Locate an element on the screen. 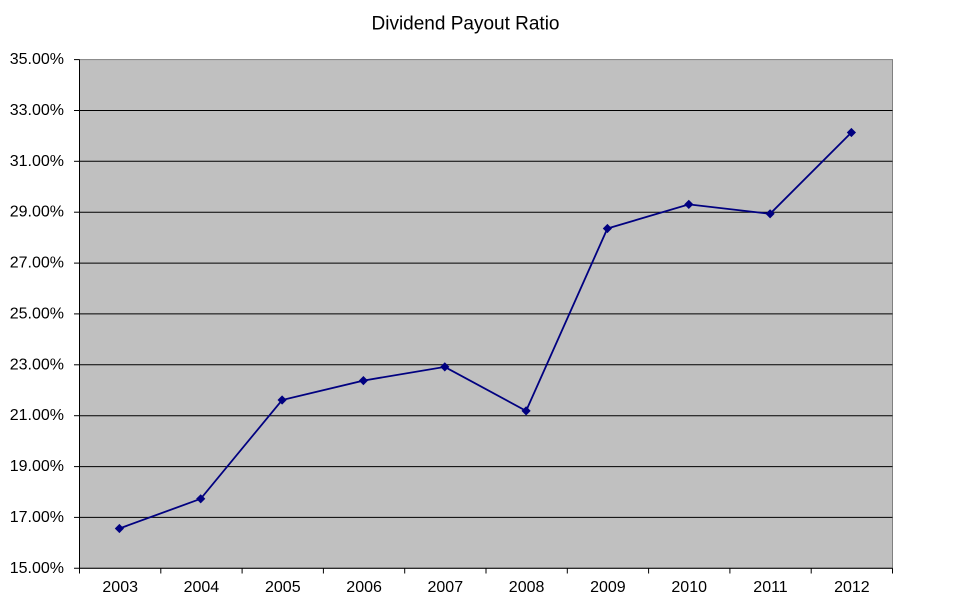 Image resolution: width=960 pixels, height=613 pixels. svg-text: 29.00% is located at coordinates (37, 212).